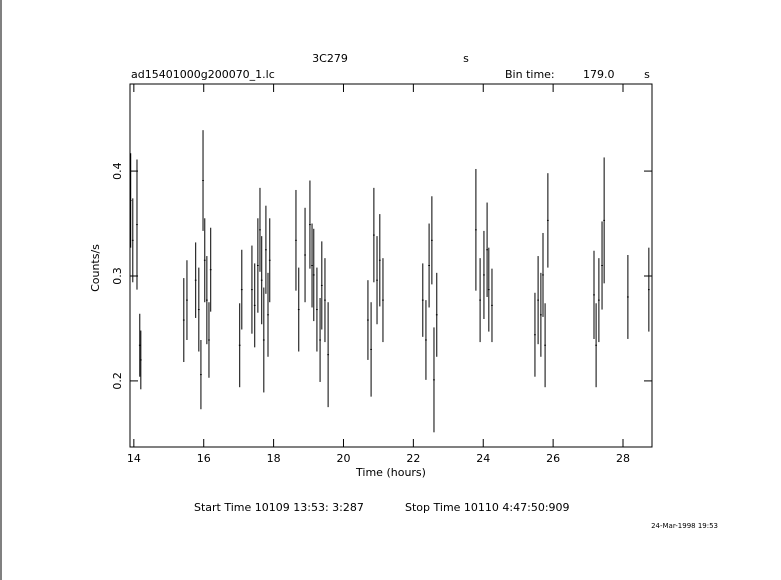 This screenshot has height=580, width=781. What do you see at coordinates (390, 472) in the screenshot?
I see `x-axis-label: Time (hours)` at bounding box center [390, 472].